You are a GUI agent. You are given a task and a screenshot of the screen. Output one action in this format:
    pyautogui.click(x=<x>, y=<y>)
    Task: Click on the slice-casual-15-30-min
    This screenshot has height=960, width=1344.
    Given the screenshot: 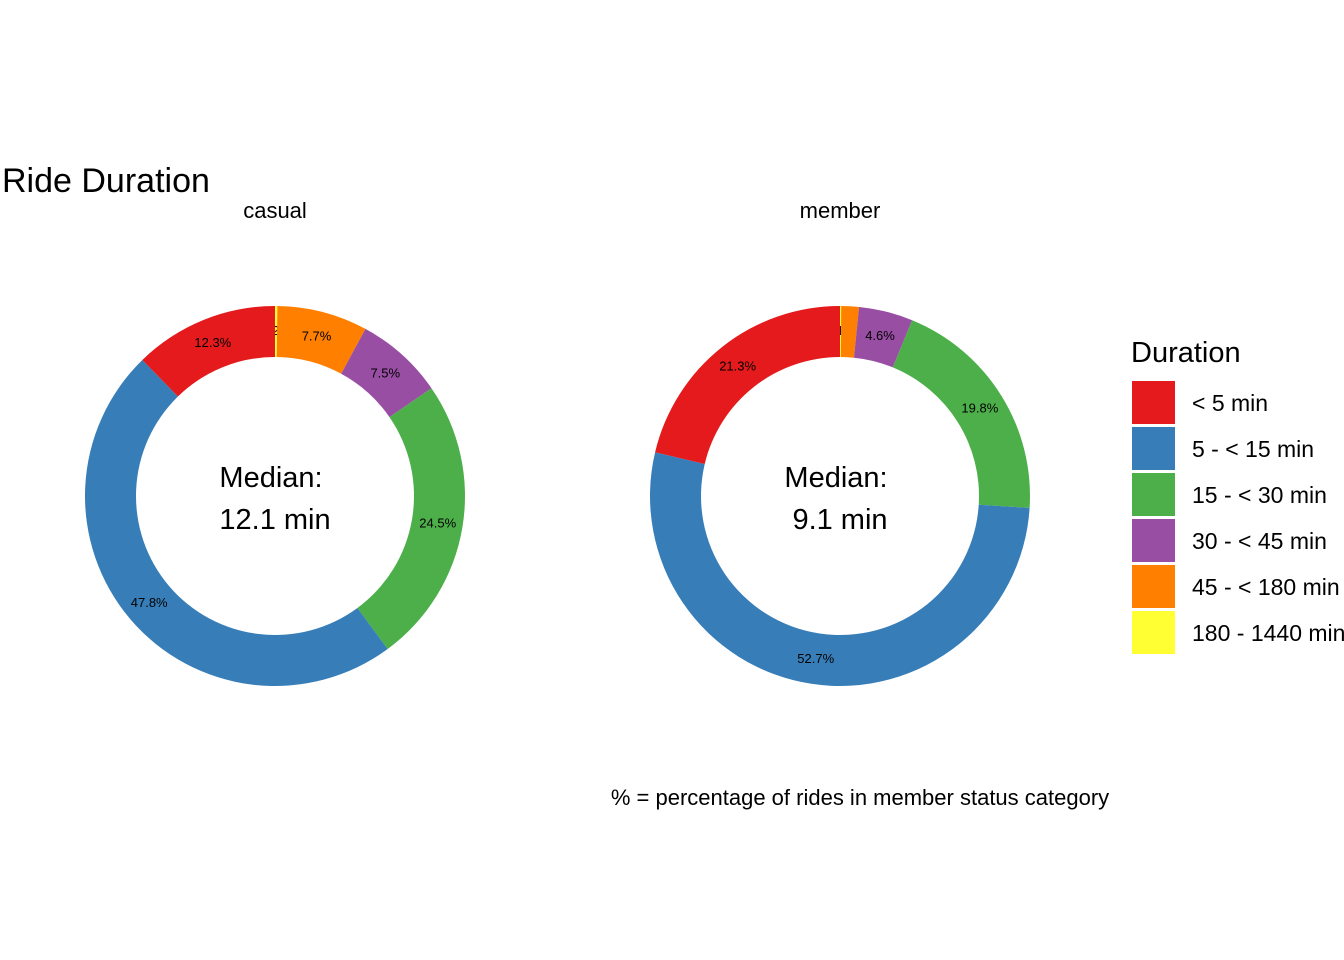 What is the action you would take?
    pyautogui.click(x=411, y=519)
    